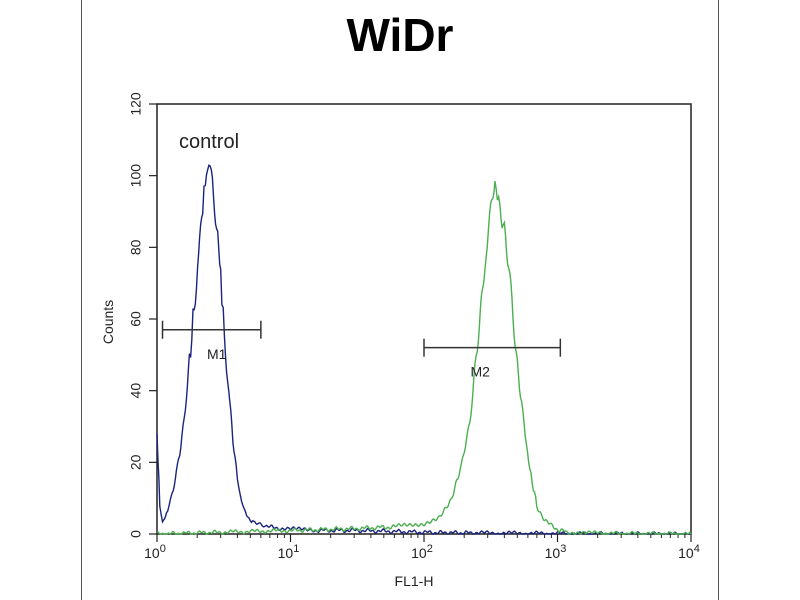 Image resolution: width=800 pixels, height=600 pixels. What do you see at coordinates (209, 142) in the screenshot?
I see `control-label: control` at bounding box center [209, 142].